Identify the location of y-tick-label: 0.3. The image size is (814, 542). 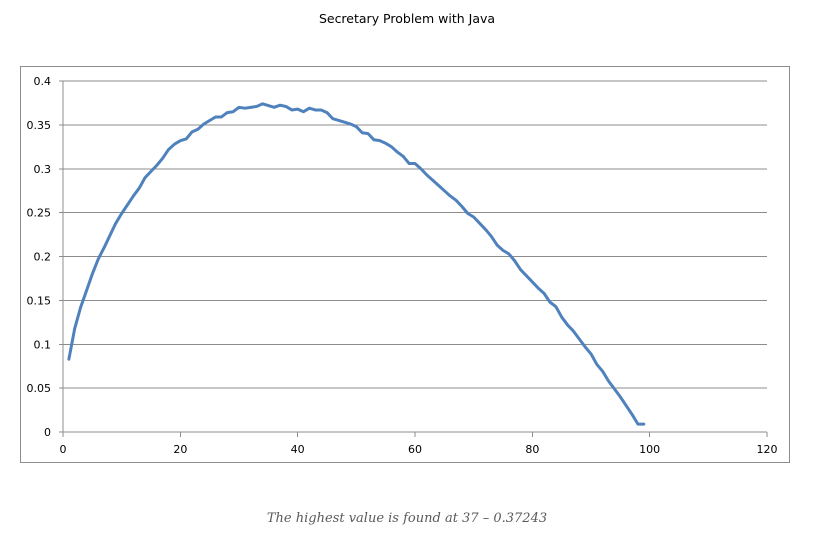
(43, 169).